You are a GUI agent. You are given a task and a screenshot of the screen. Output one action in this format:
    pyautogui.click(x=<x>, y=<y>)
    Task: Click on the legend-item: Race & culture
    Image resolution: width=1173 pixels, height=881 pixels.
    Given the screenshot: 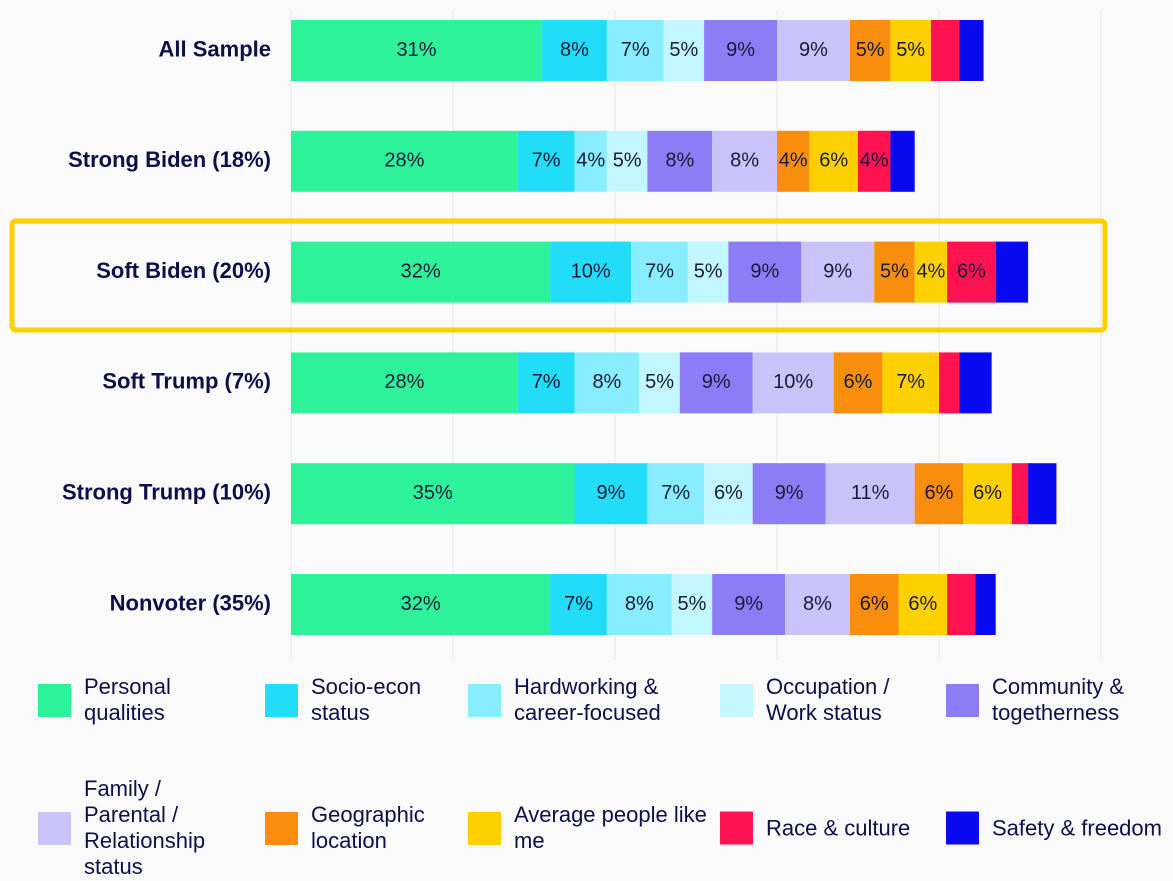 What is the action you would take?
    pyautogui.click(x=830, y=828)
    